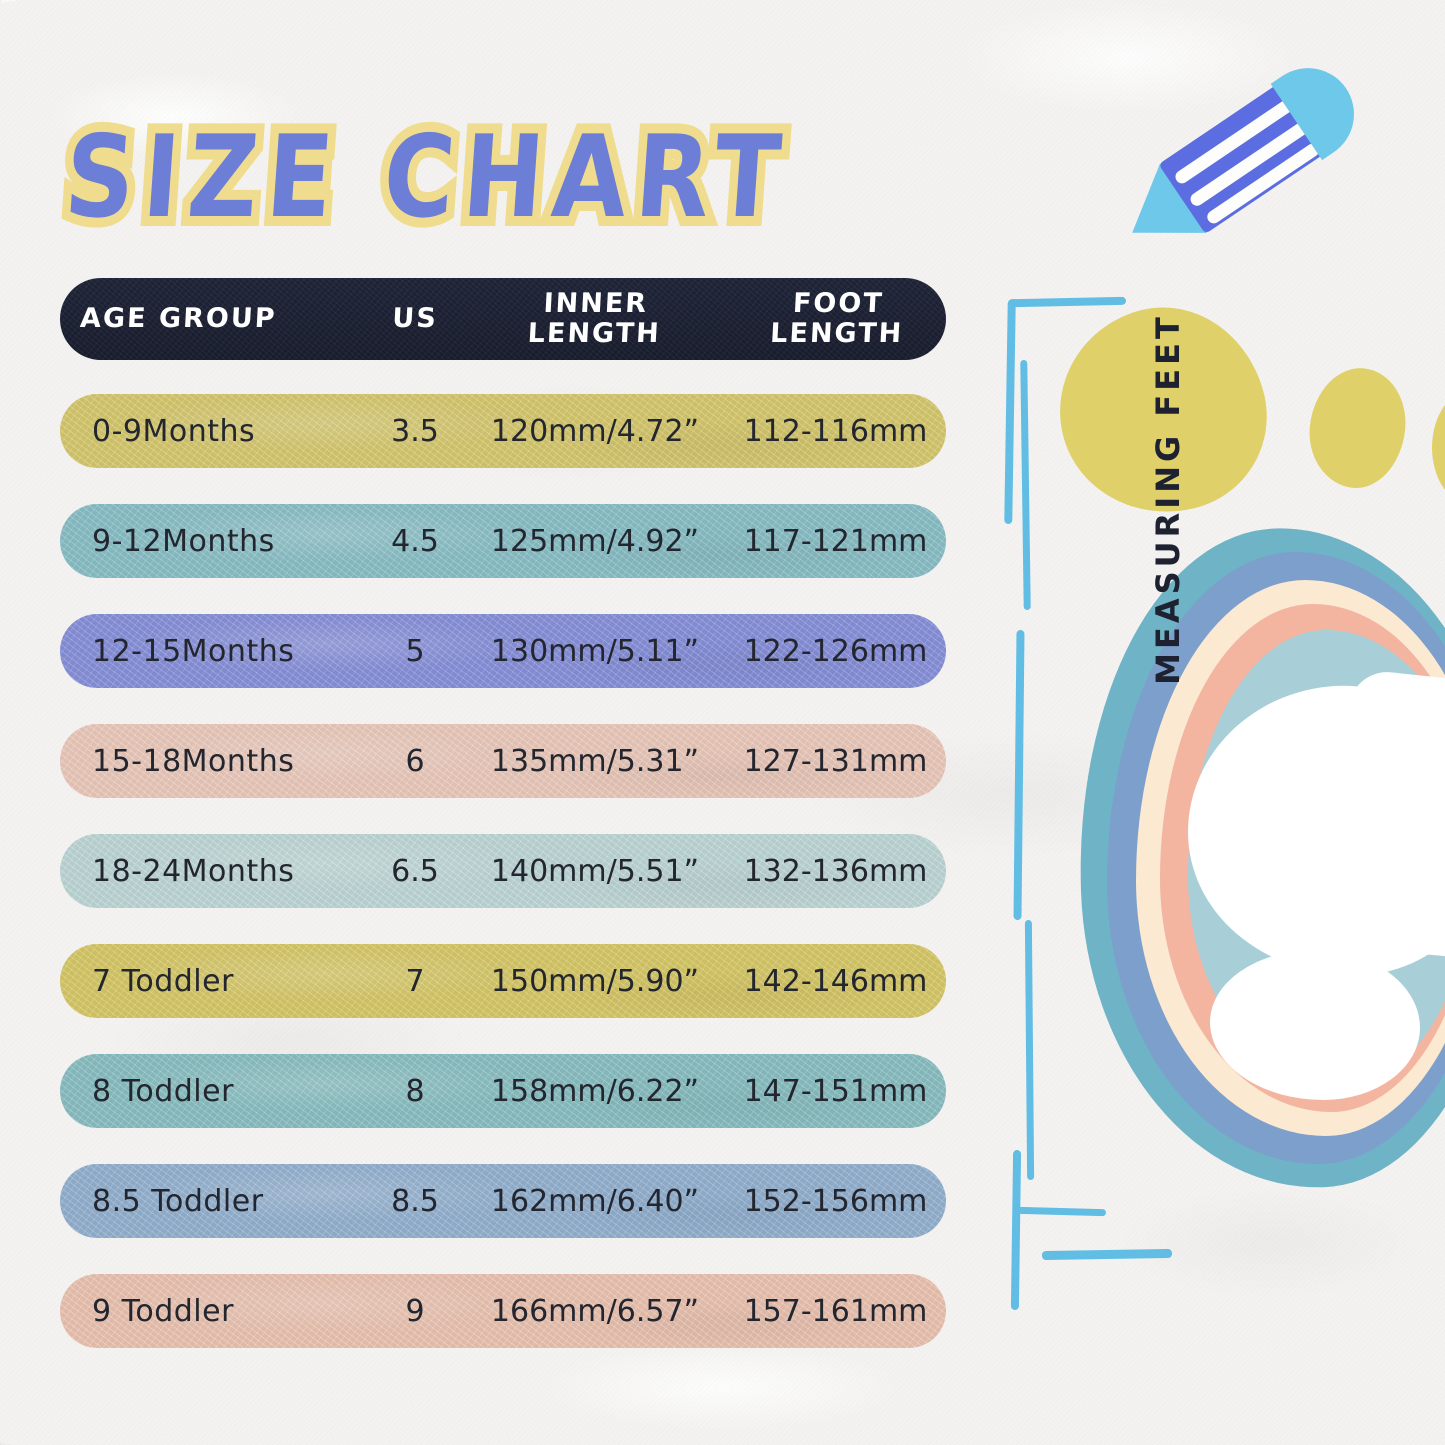 This screenshot has height=1445, width=1445. Describe the element at coordinates (835, 651) in the screenshot. I see `cell-foot-length: 122-126mm` at that location.